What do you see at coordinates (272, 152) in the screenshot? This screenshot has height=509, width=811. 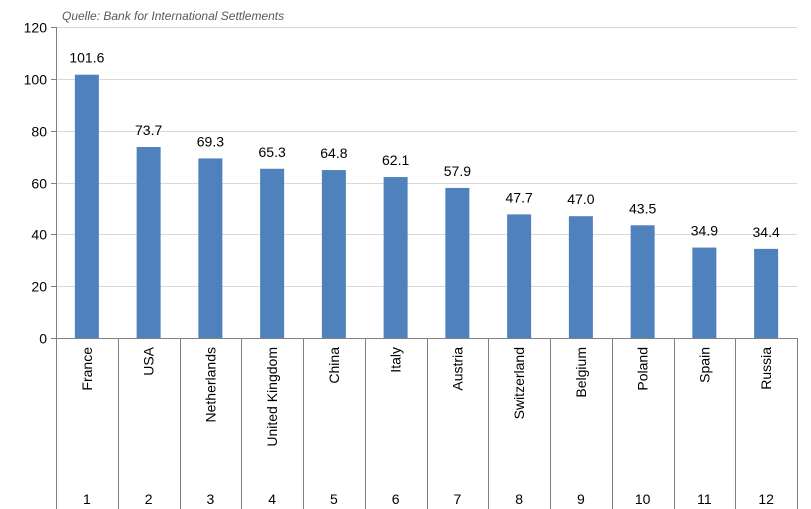 I see `data-label: 65.3` at bounding box center [272, 152].